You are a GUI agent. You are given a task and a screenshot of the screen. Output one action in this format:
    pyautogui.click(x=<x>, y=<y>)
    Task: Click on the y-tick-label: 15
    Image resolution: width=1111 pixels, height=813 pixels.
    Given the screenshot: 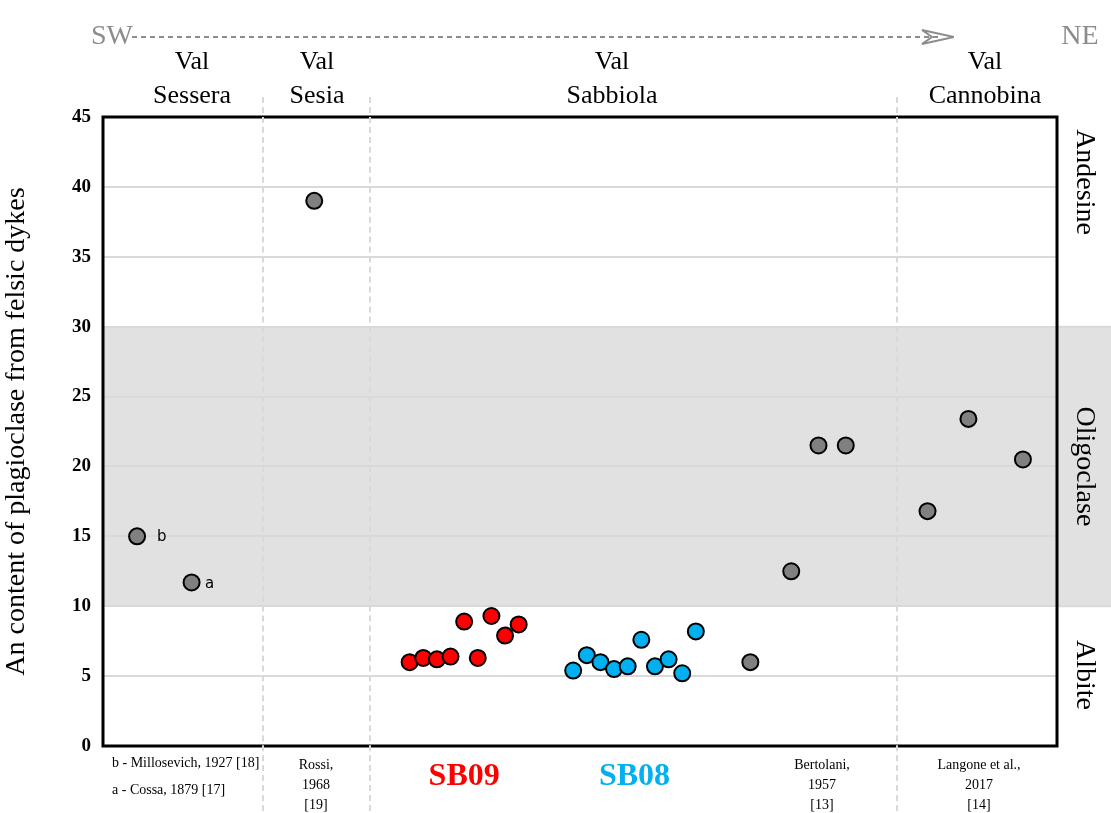 What is the action you would take?
    pyautogui.click(x=81, y=535)
    